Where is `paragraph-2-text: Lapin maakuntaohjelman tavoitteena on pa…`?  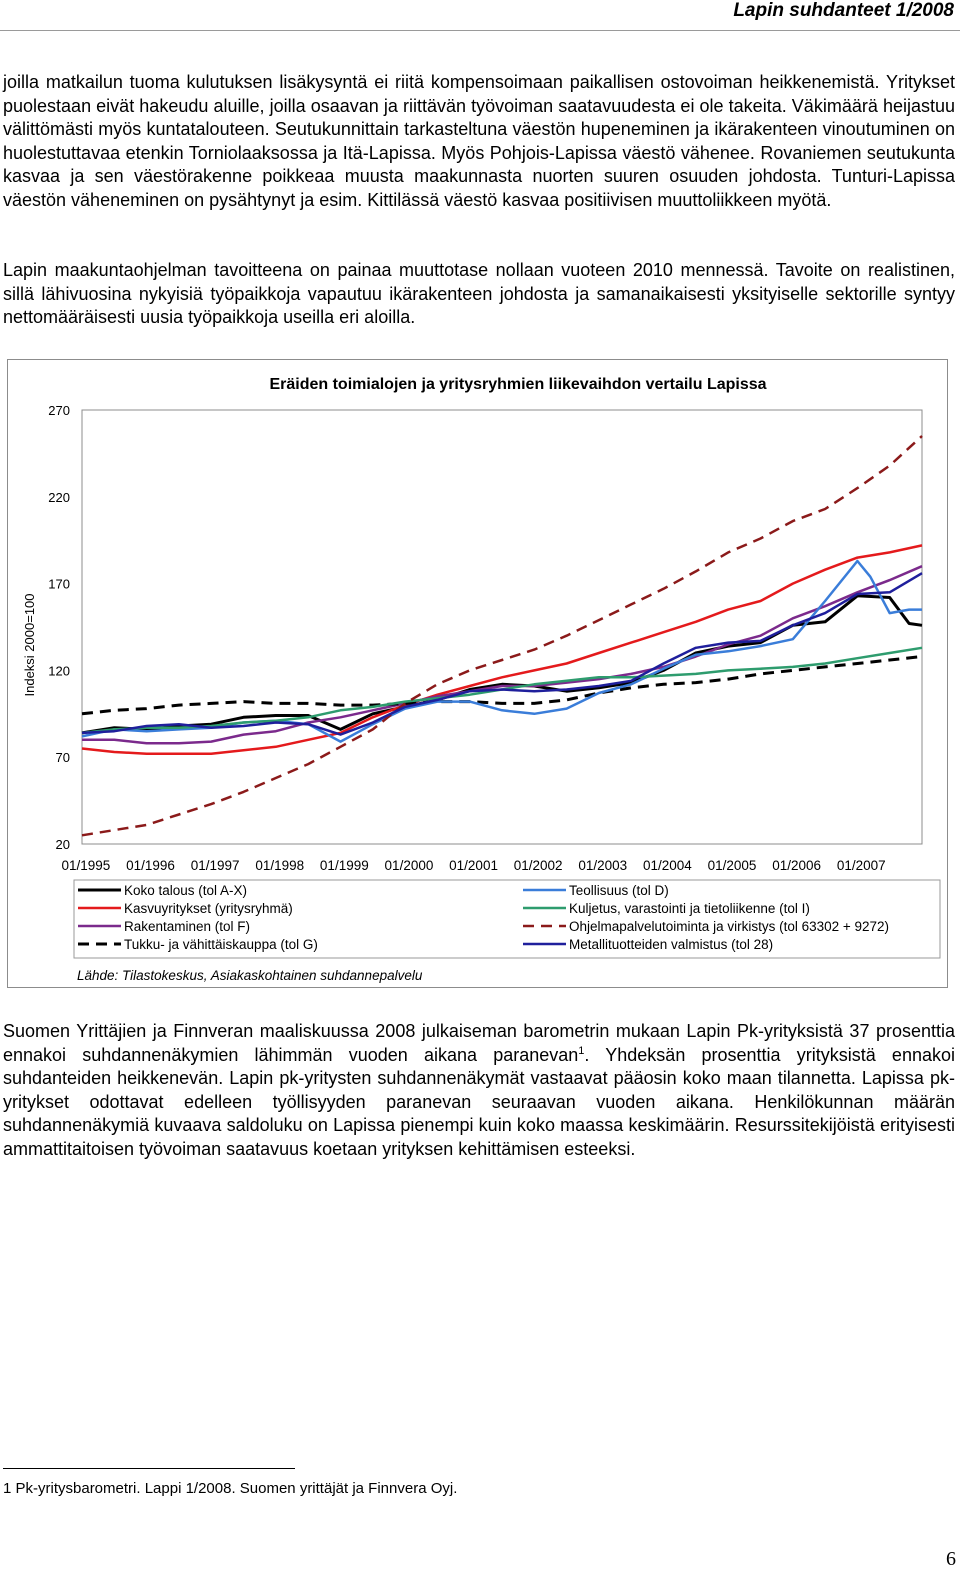
paragraph-2-text: Lapin maakuntaohjelman tavoitteena on pa… is located at coordinates (479, 282).